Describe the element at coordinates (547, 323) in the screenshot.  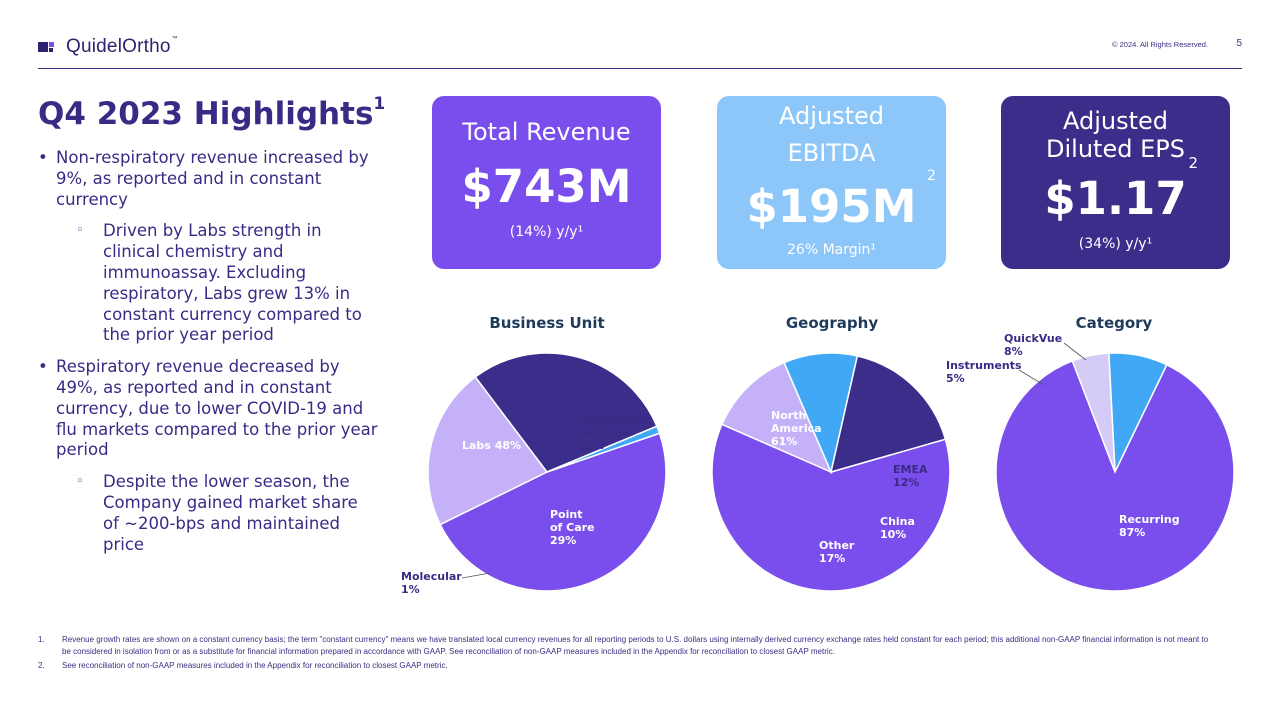
I see `business-unit-chart-title: Business Unit` at that location.